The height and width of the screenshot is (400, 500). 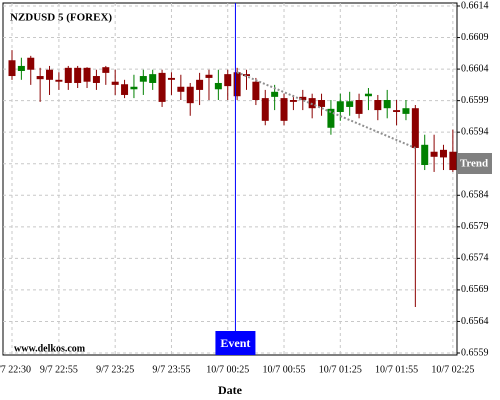 I want to click on y-tick-label: 0.6614, so click(x=475, y=5).